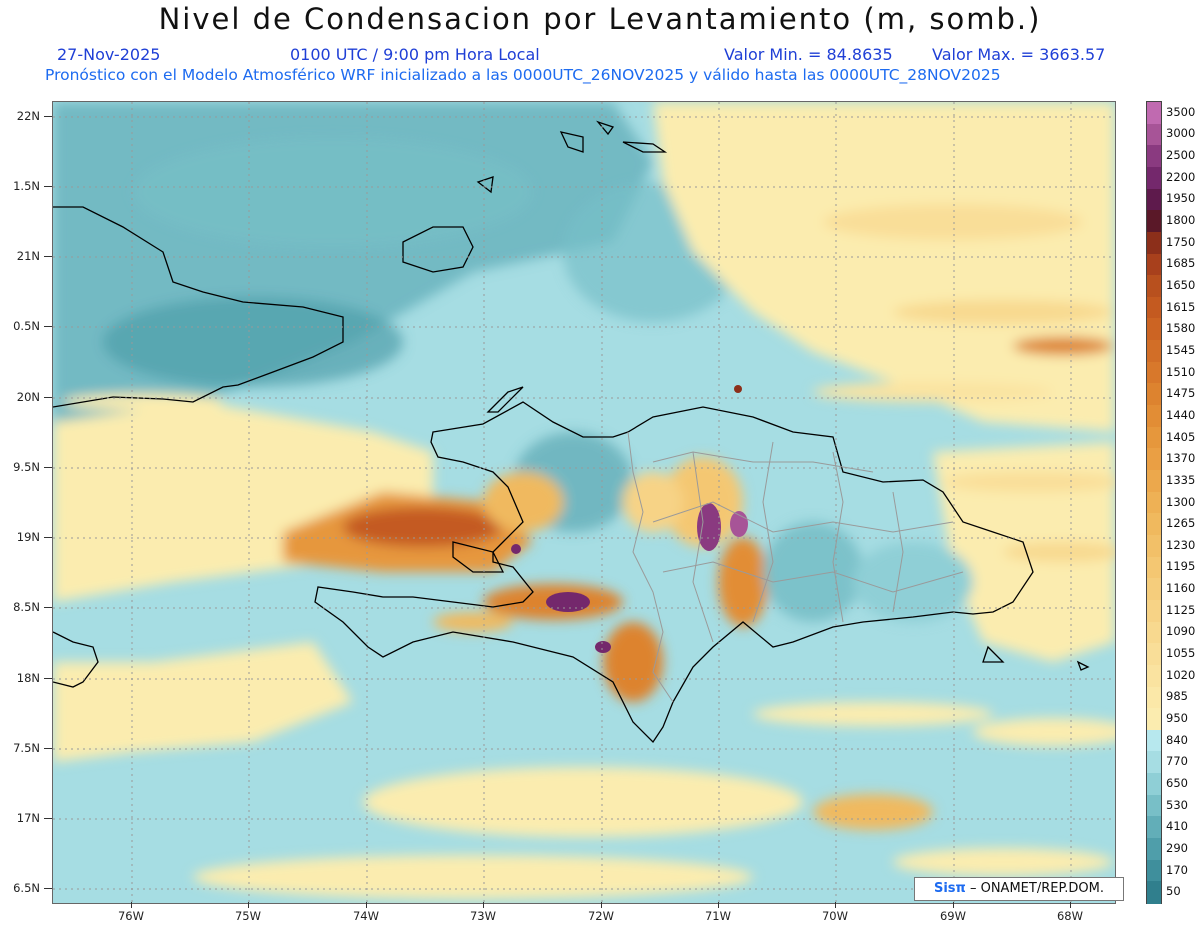 The image size is (1200, 927). Describe the element at coordinates (28, 537) in the screenshot. I see `lat-label: 19N` at that location.